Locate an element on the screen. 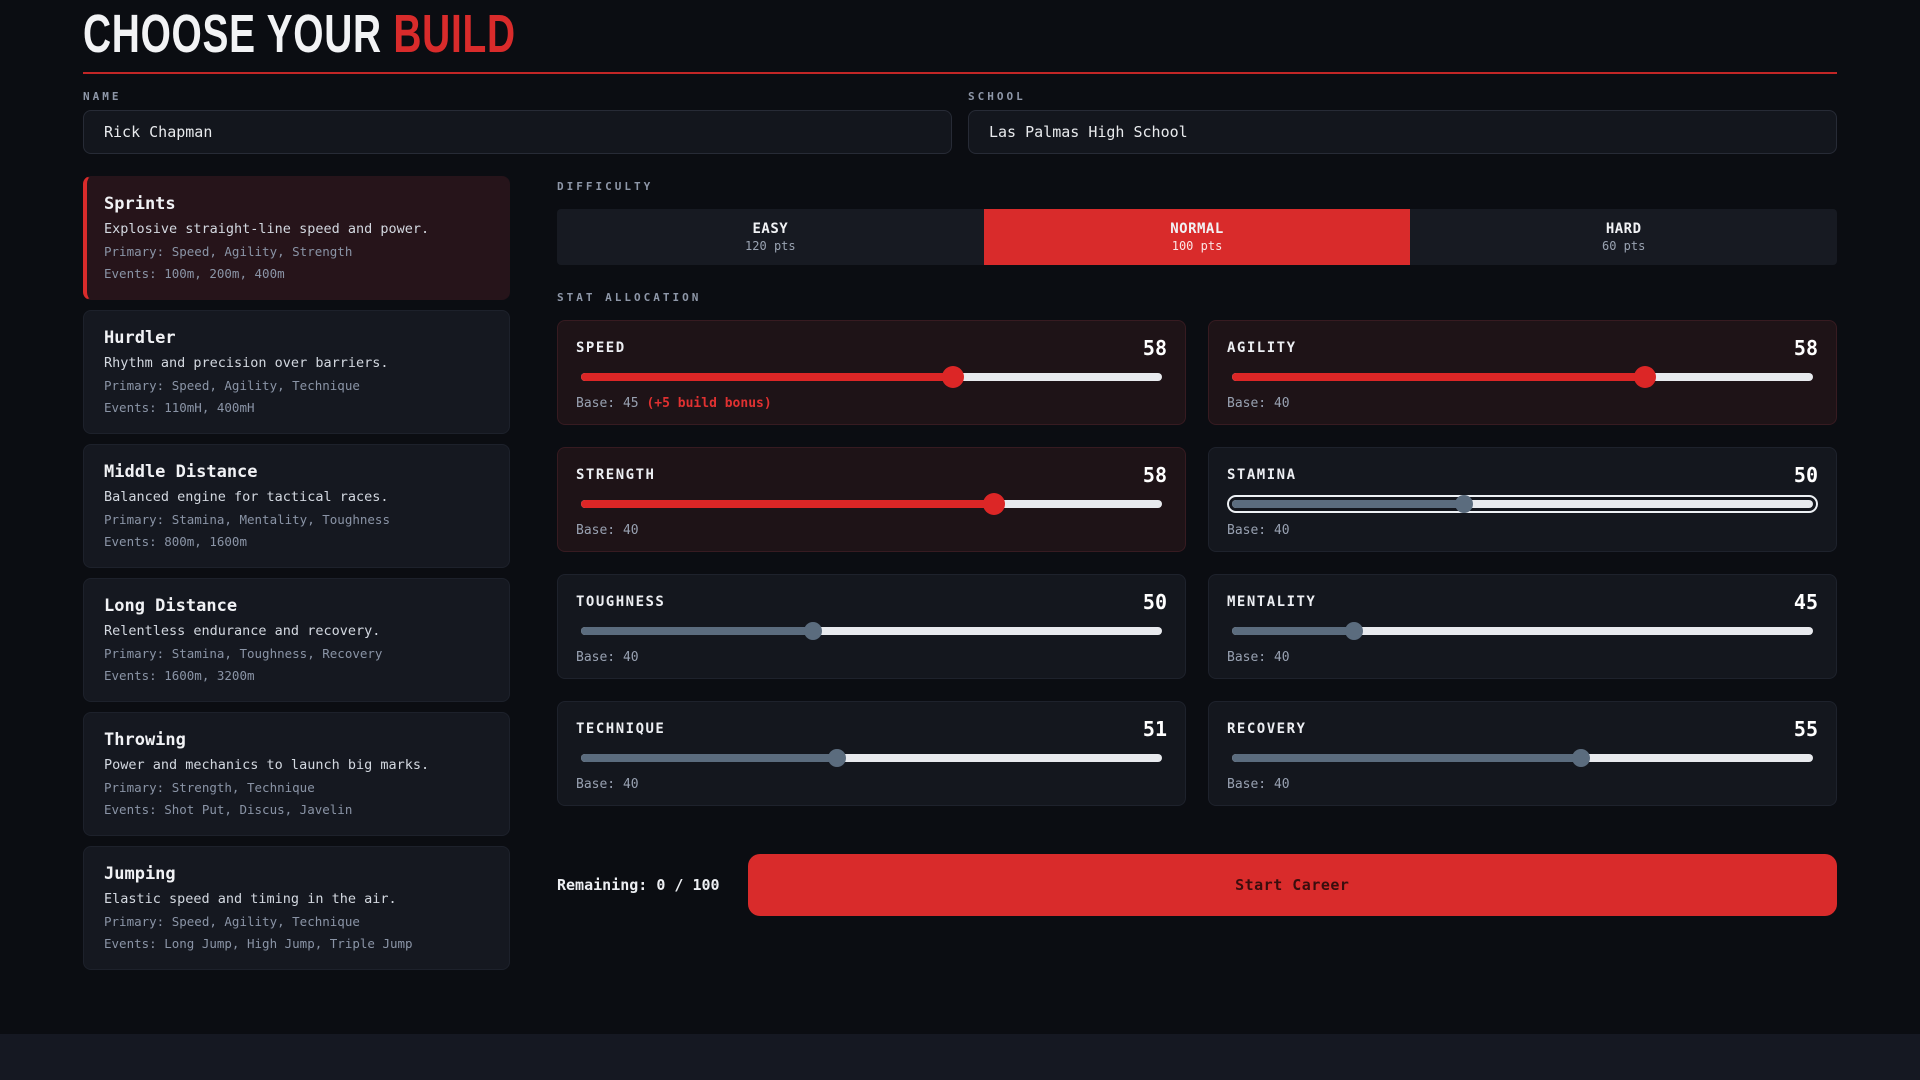 This screenshot has height=1080, width=1920. difficulty-name: NORMAL is located at coordinates (1197, 228).